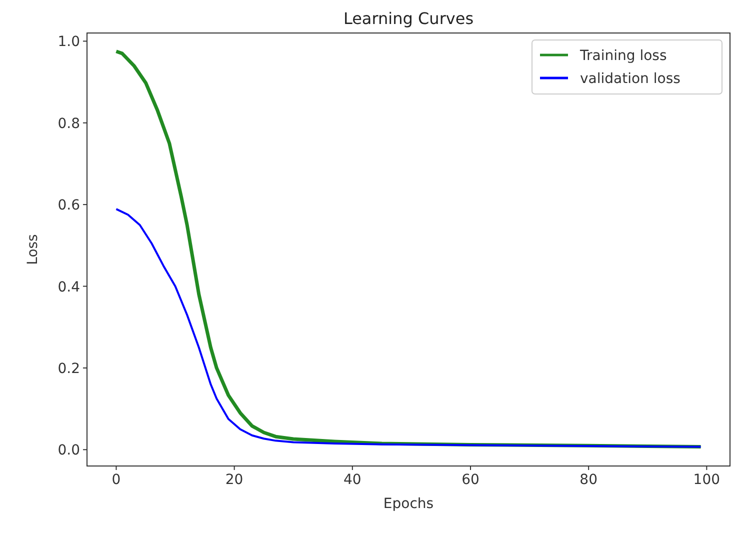 The height and width of the screenshot is (533, 736). Describe the element at coordinates (630, 79) in the screenshot. I see `legend-label: validation loss` at that location.